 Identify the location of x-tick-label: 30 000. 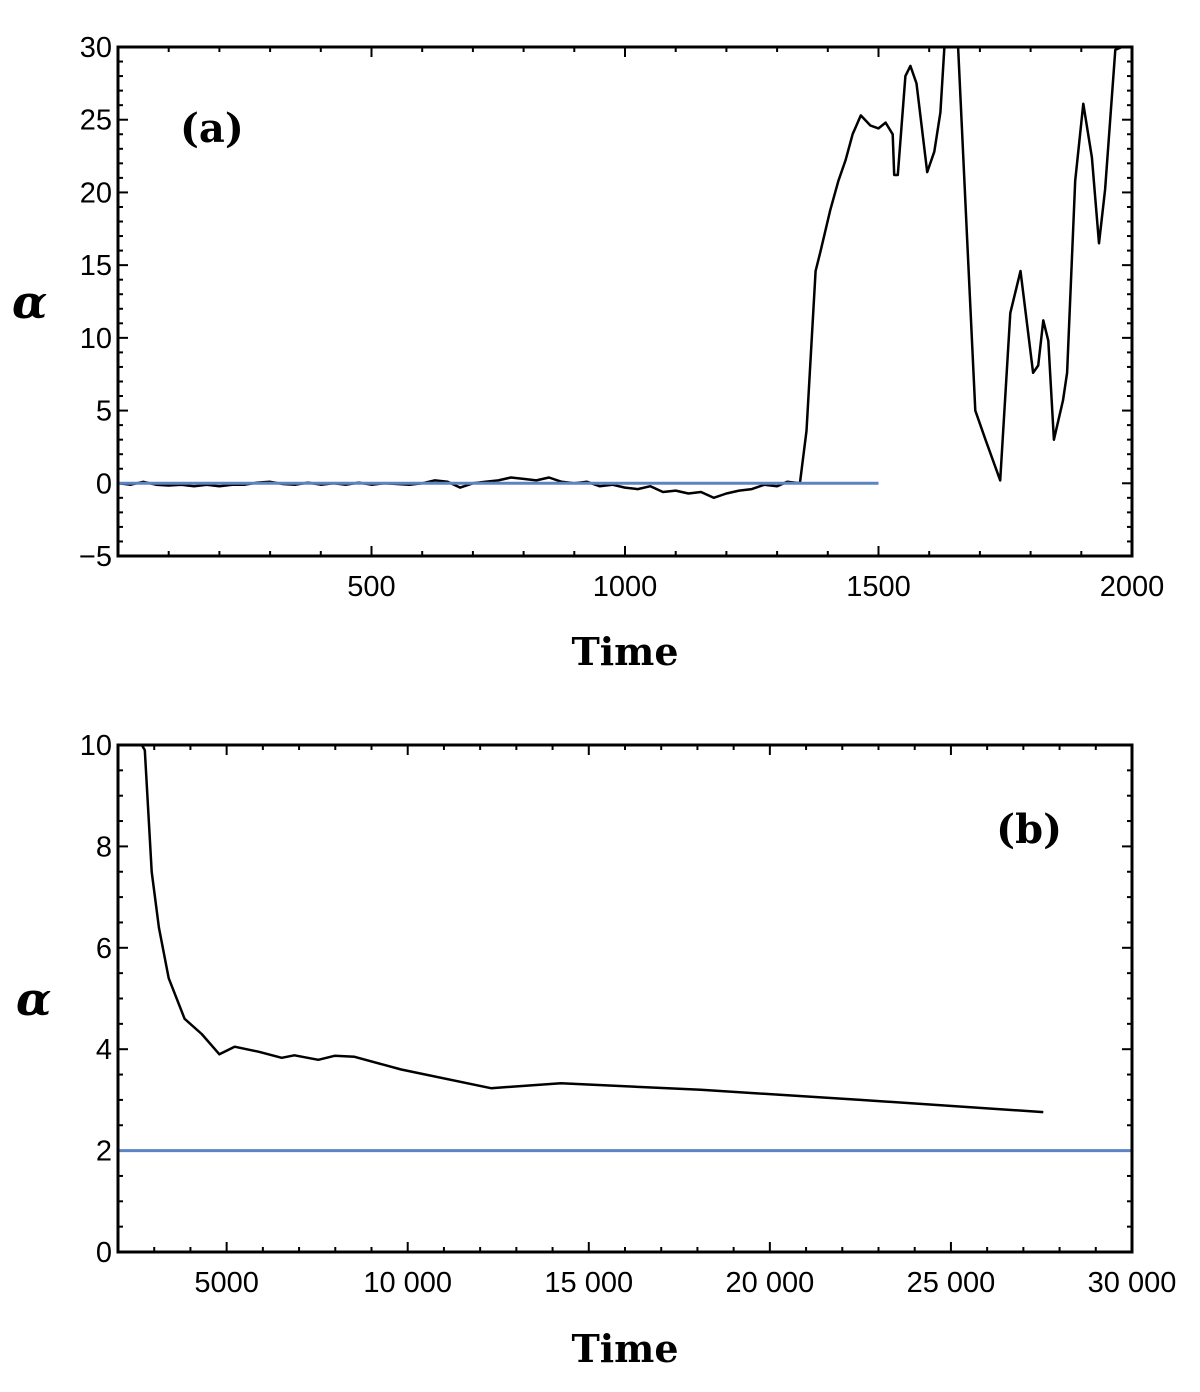
(1132, 1283).